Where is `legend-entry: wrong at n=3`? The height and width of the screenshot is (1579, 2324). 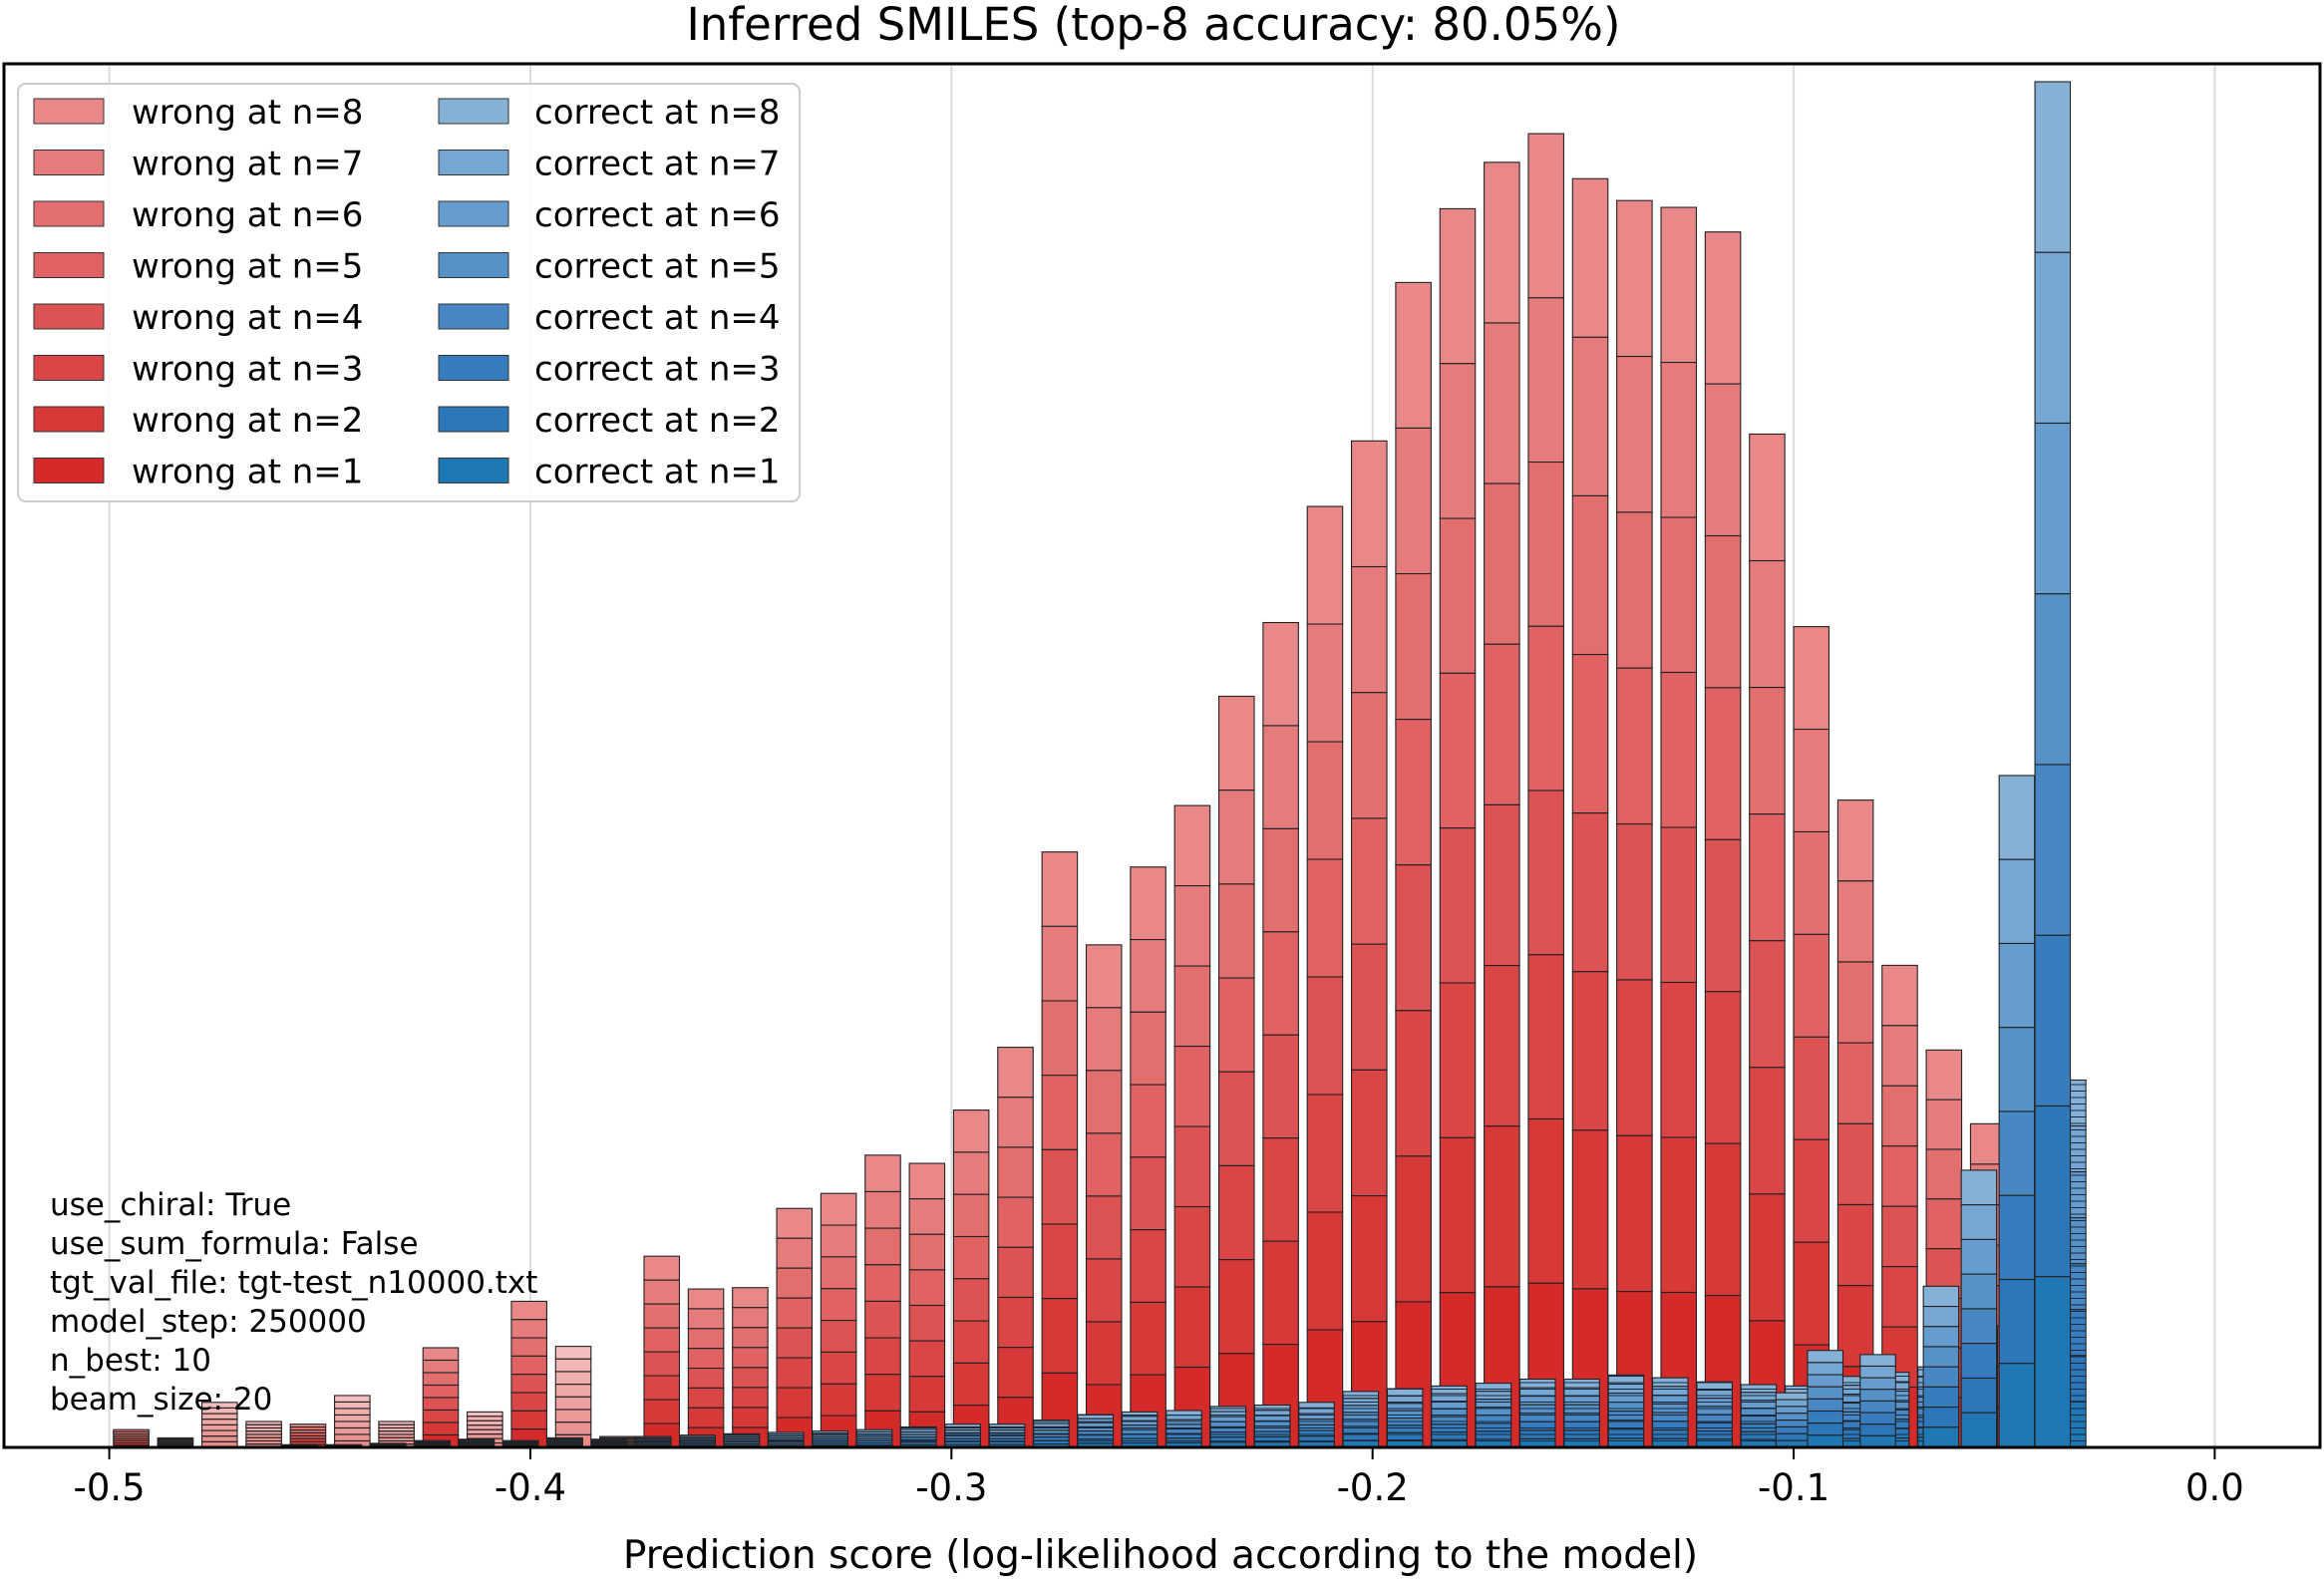
legend-entry: wrong at n=3 is located at coordinates (247, 370).